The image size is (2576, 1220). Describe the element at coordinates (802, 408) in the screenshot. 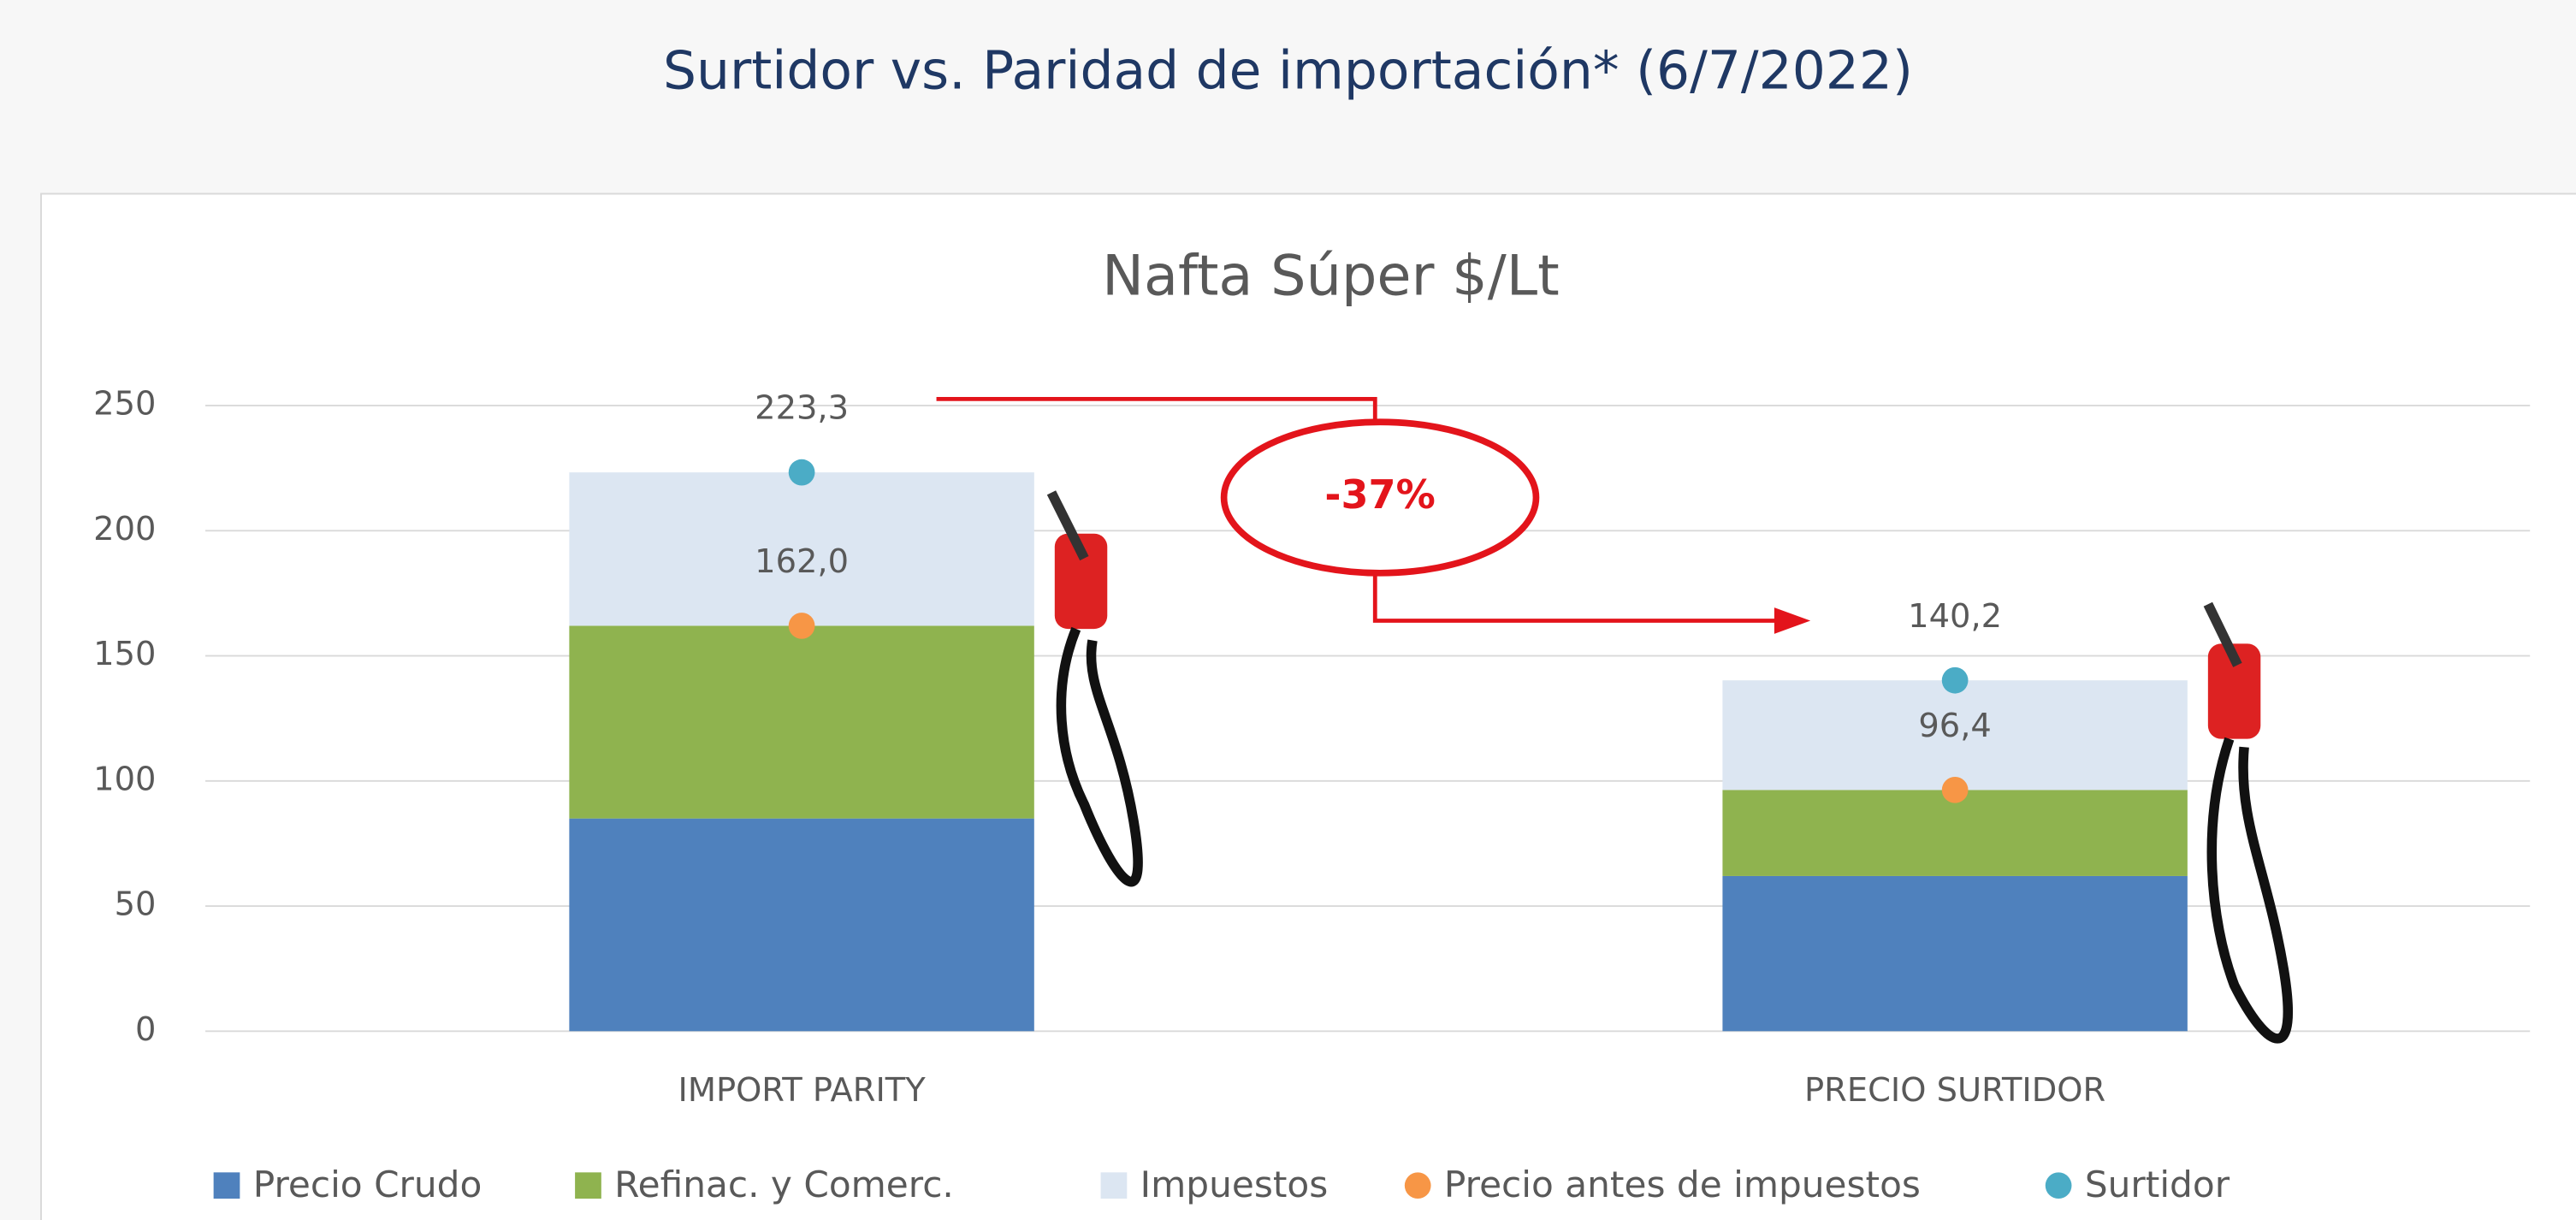

I see `data-label: 223,3` at that location.